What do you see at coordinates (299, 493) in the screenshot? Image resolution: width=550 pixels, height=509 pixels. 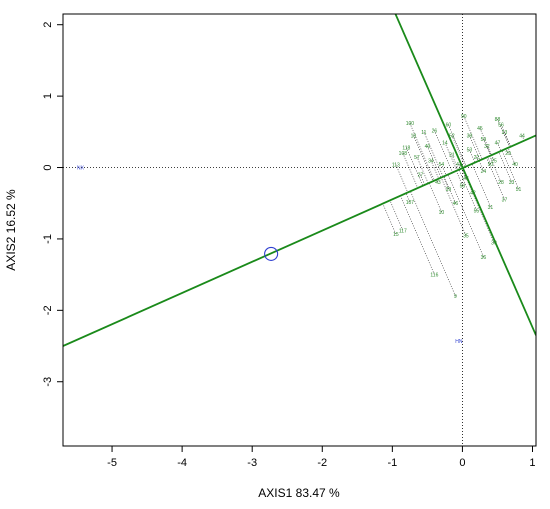 I see `x-axis-title: AXIS1 83.47 %` at bounding box center [299, 493].